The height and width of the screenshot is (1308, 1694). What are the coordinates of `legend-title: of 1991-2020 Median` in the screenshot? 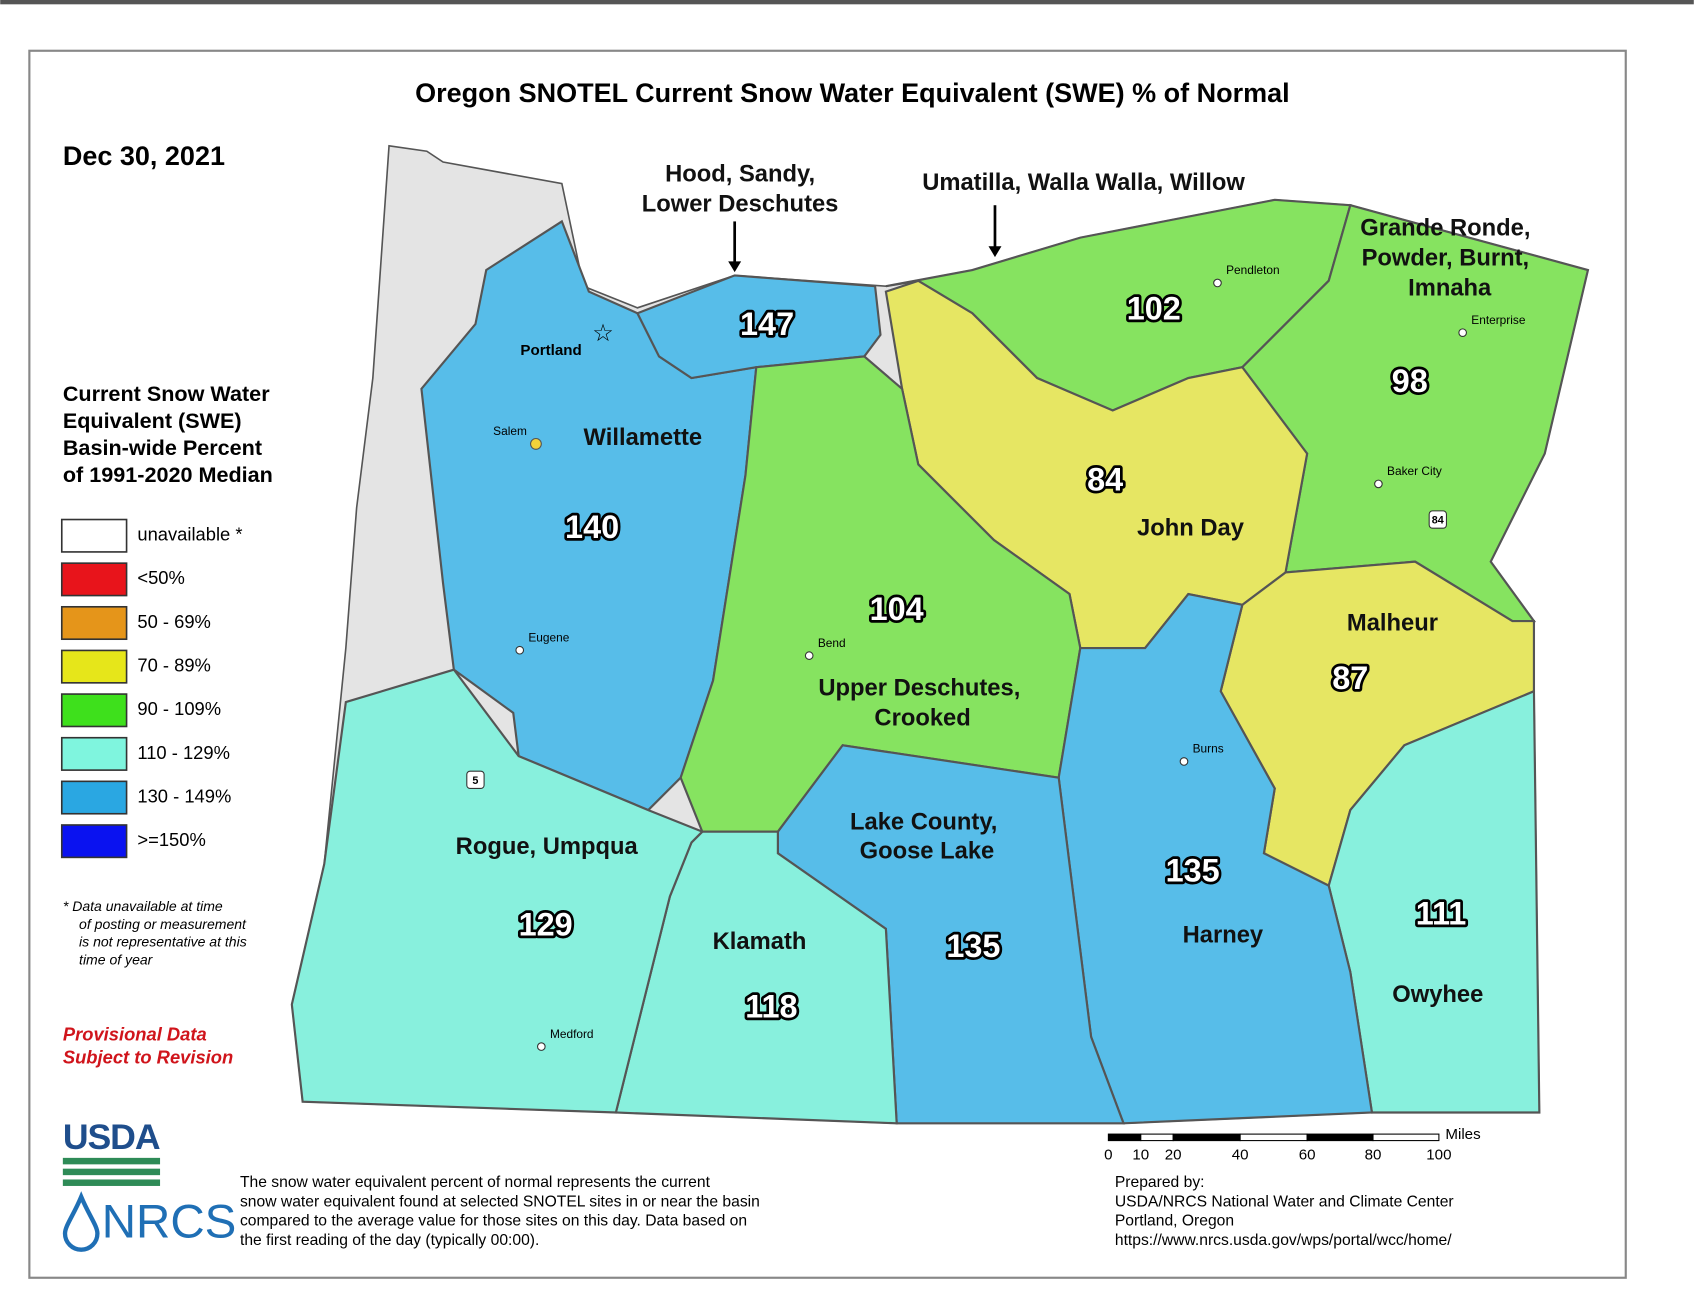 It's located at (168, 474).